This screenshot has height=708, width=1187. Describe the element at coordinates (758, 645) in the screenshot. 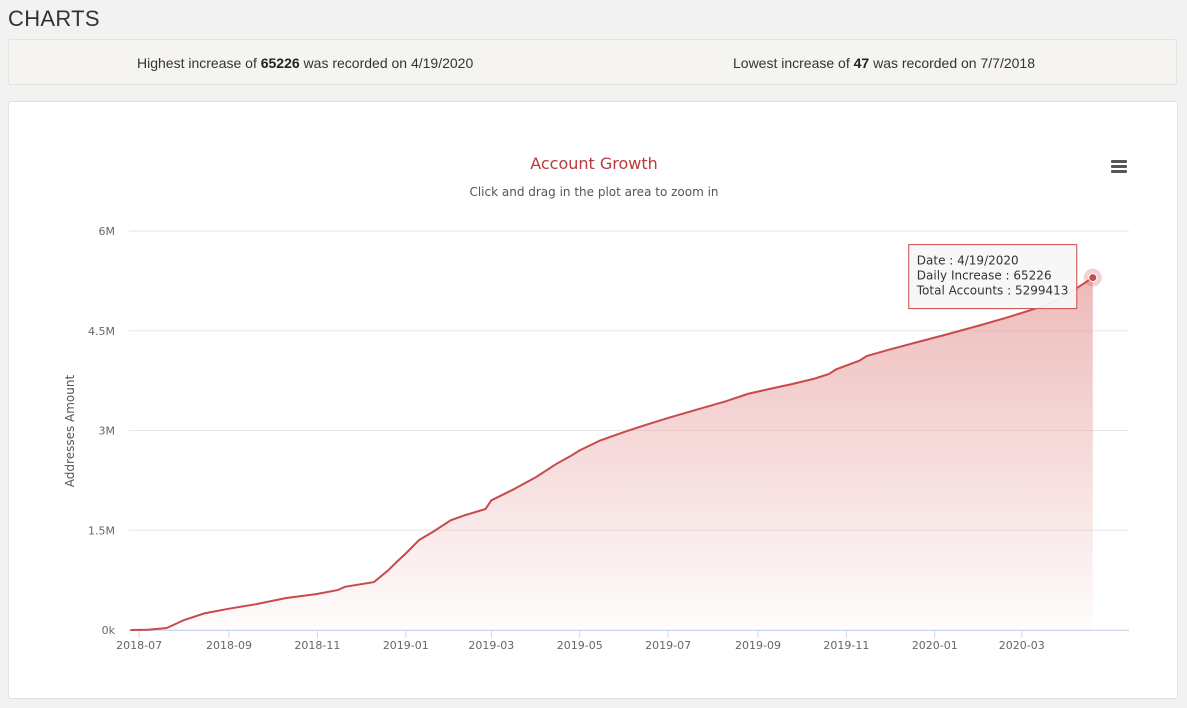

I see `x-tick-label: 2019-09` at that location.